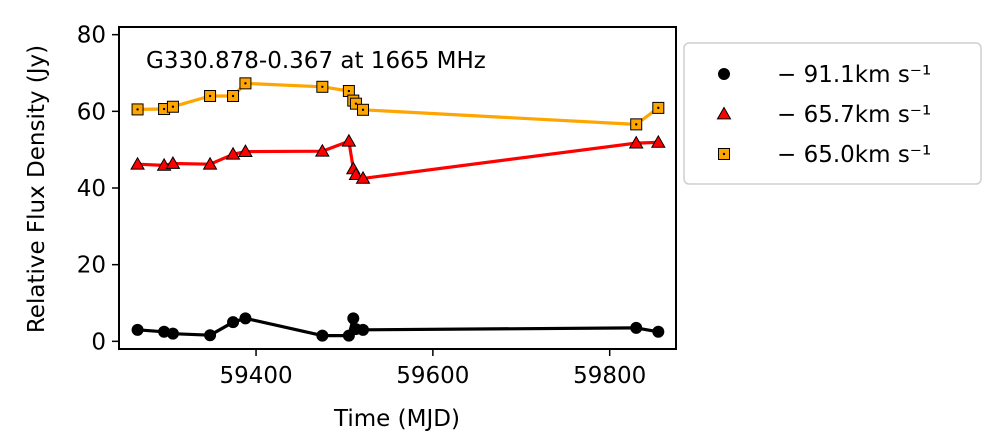  I want to click on y-tick-label: 40, so click(91, 189).